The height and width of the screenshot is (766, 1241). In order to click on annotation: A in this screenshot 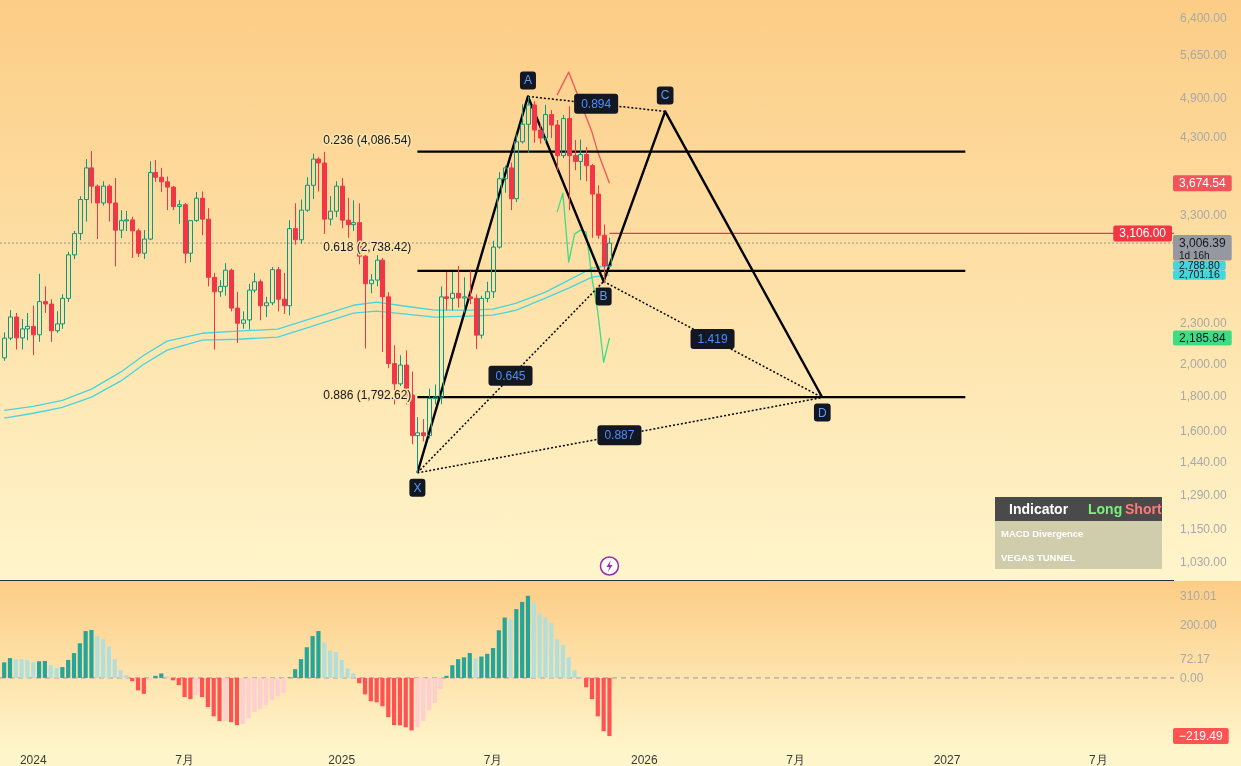, I will do `click(527, 80)`.